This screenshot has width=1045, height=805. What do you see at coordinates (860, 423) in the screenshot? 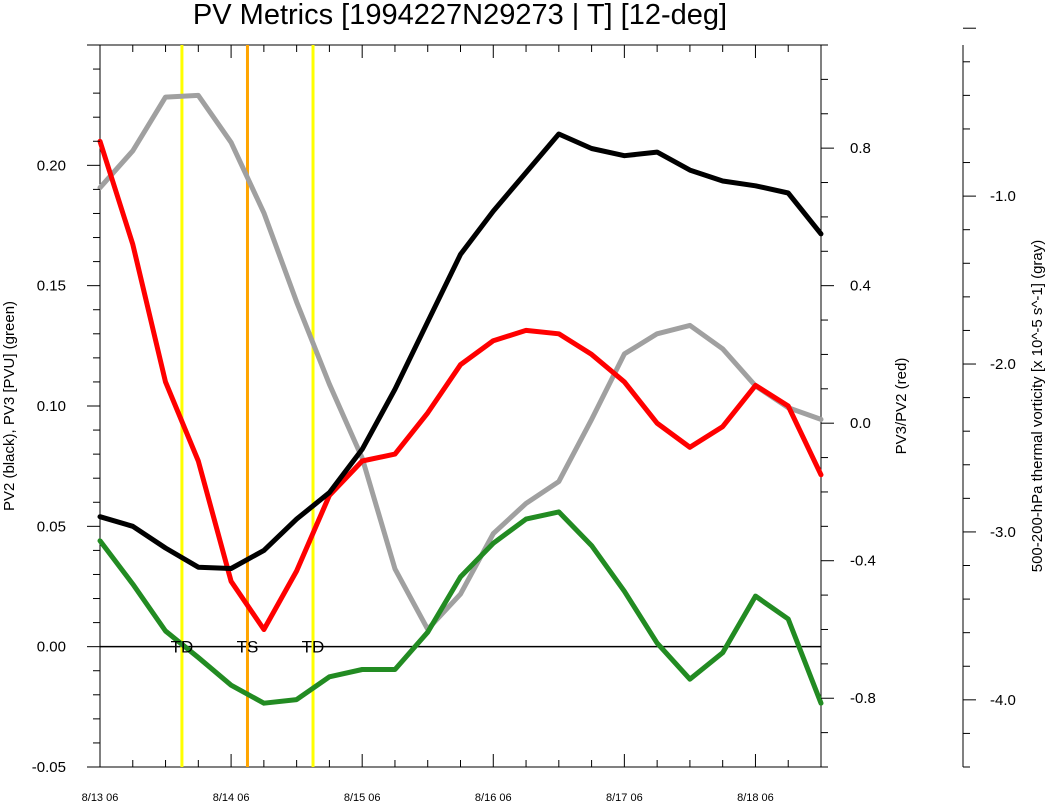
I see `right-tick-label: 0.0` at bounding box center [860, 423].